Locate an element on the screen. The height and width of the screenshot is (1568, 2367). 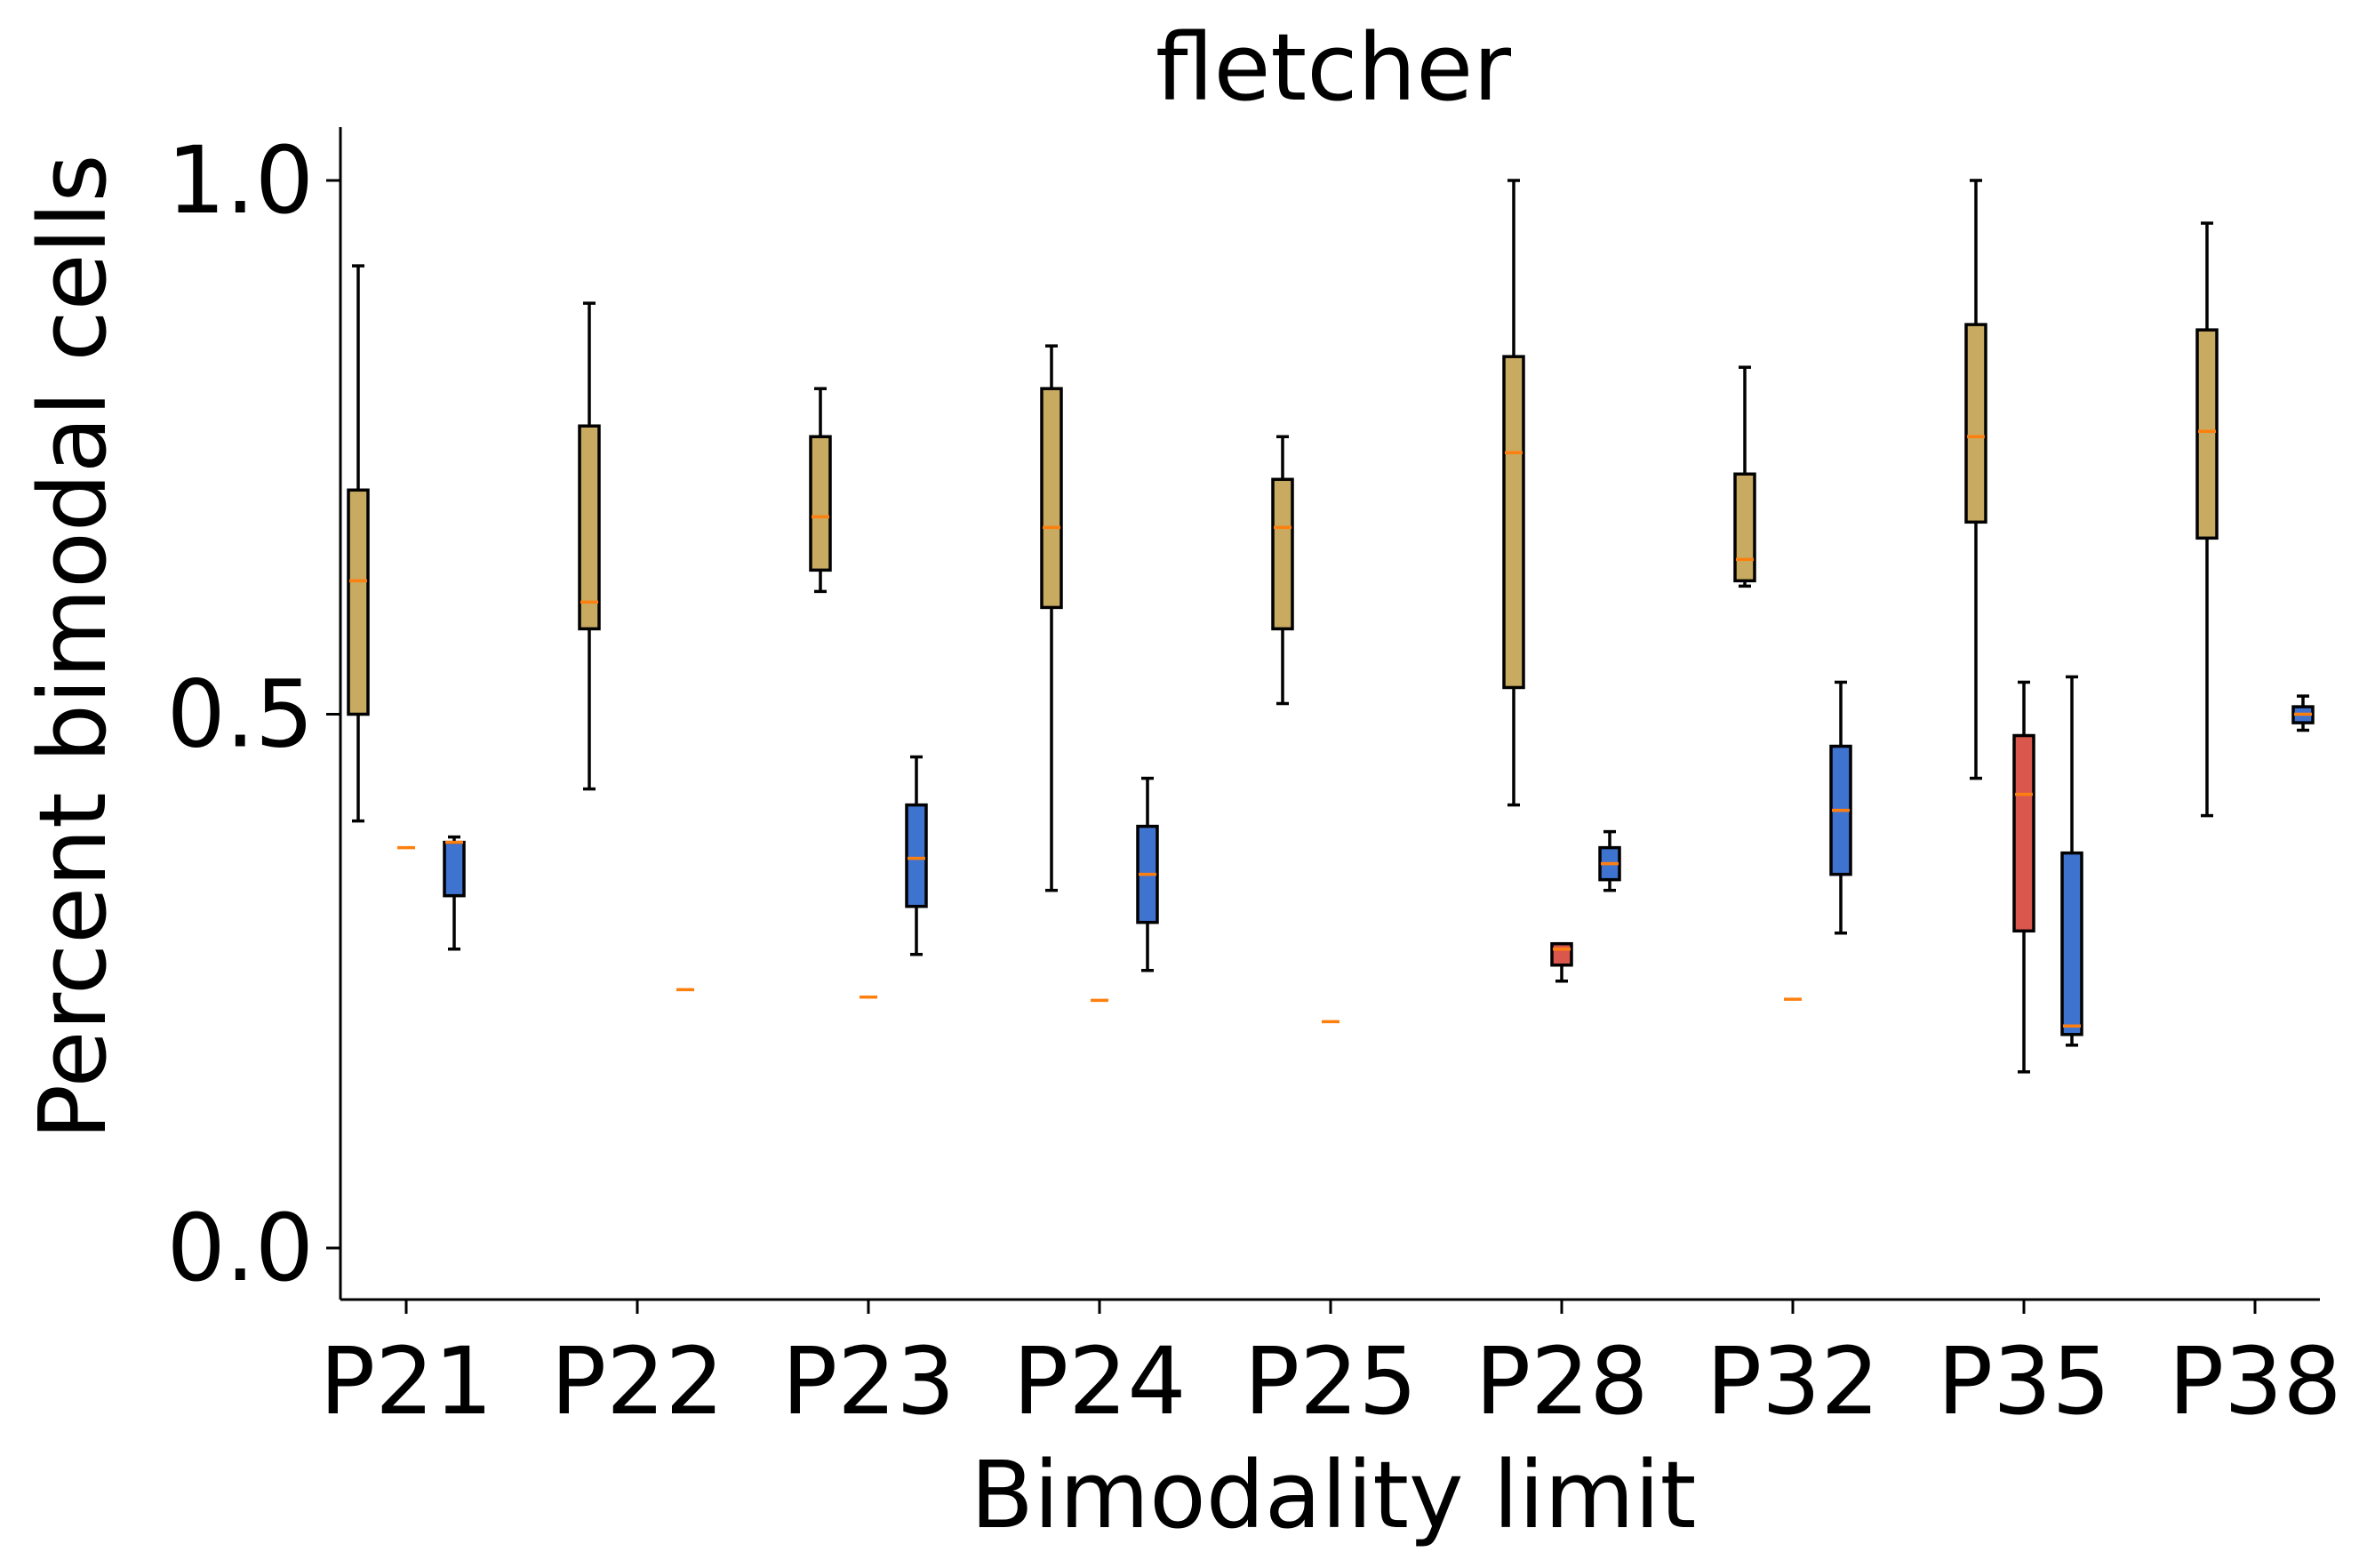
box-blue-p38 is located at coordinates (2303, 713).